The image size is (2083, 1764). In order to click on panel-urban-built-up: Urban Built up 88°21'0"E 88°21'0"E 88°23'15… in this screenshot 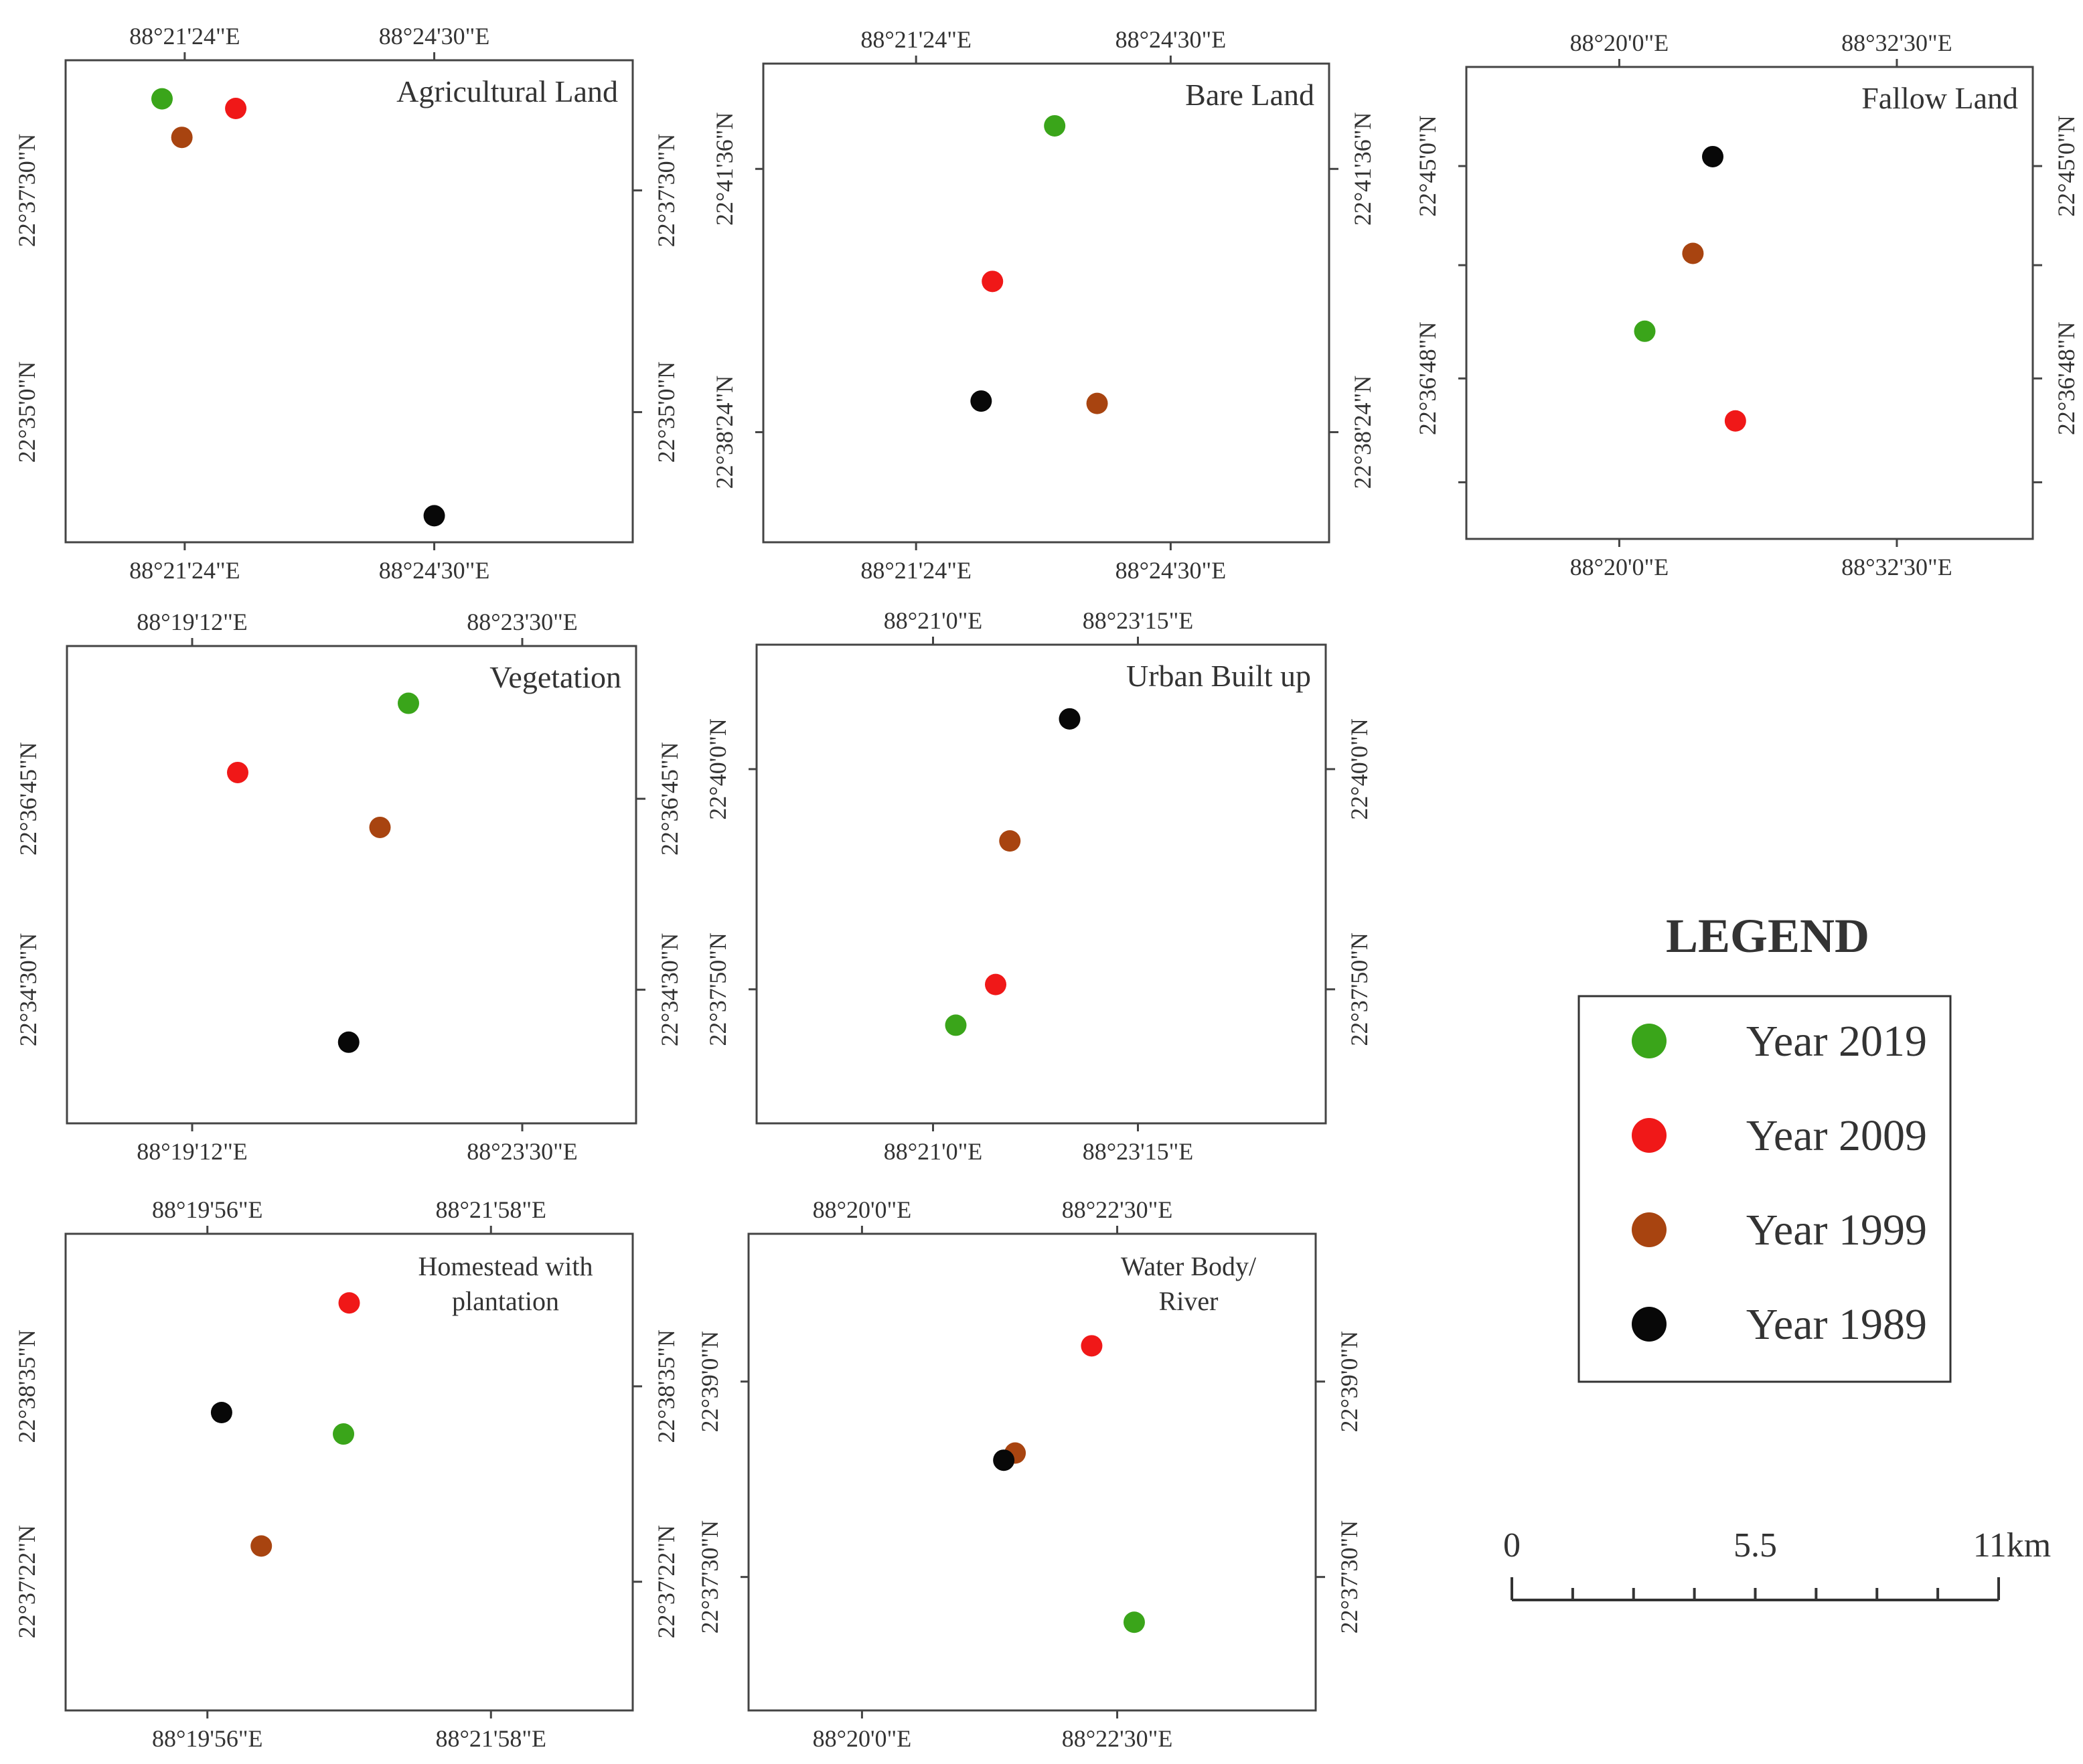, I will do `click(1038, 886)`.